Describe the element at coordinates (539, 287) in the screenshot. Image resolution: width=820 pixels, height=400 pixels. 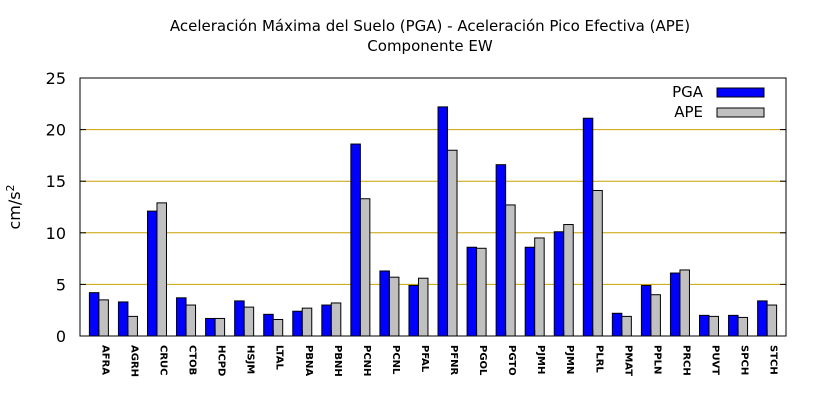
I see `bar-ape-pjmh` at that location.